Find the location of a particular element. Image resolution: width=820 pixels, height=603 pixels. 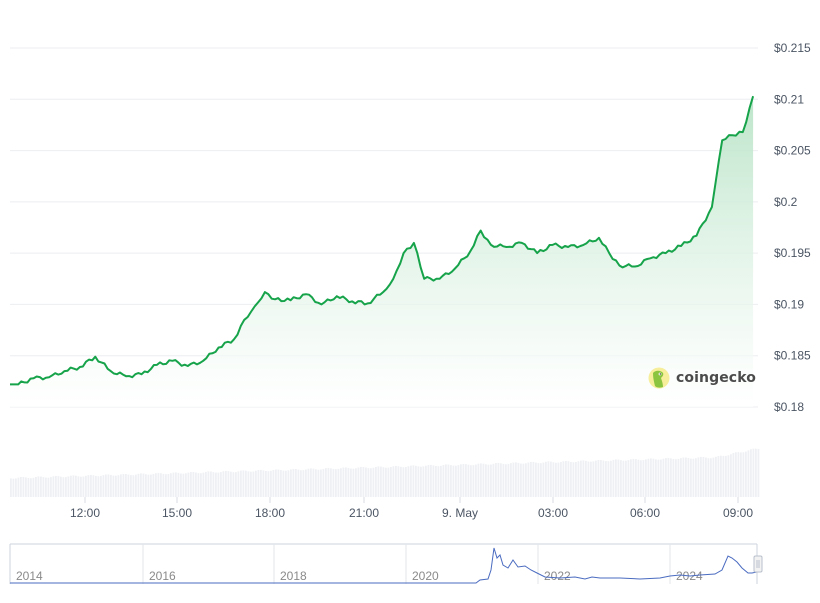

navigator-right-handle is located at coordinates (758, 564).